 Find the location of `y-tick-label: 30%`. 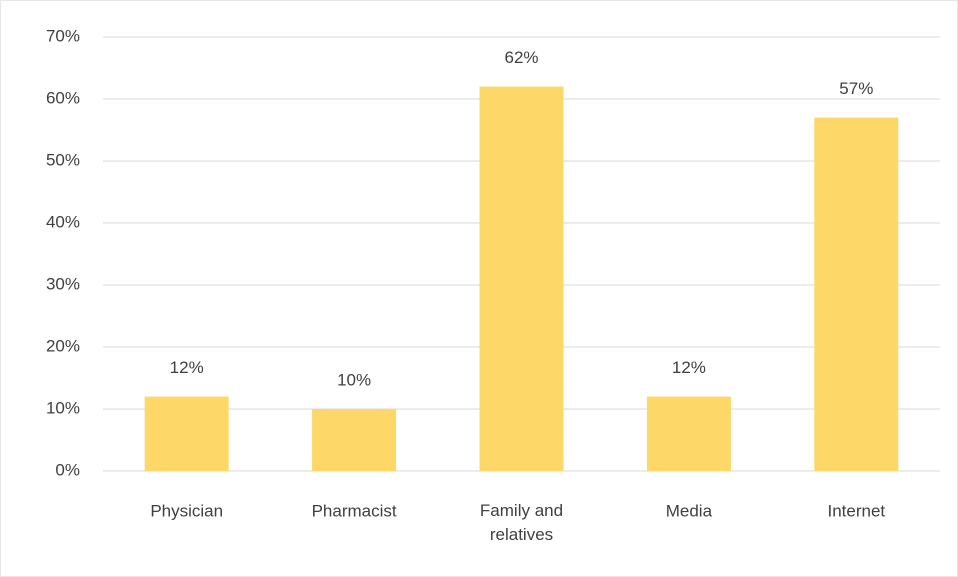

y-tick-label: 30% is located at coordinates (63, 283).